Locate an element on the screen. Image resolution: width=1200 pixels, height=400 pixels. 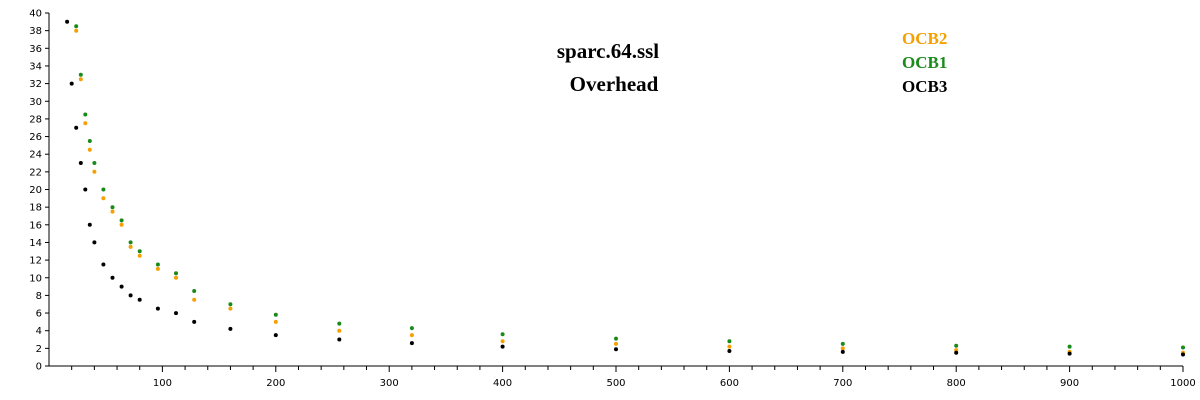
y-tick-label: 24 is located at coordinates (35, 155).